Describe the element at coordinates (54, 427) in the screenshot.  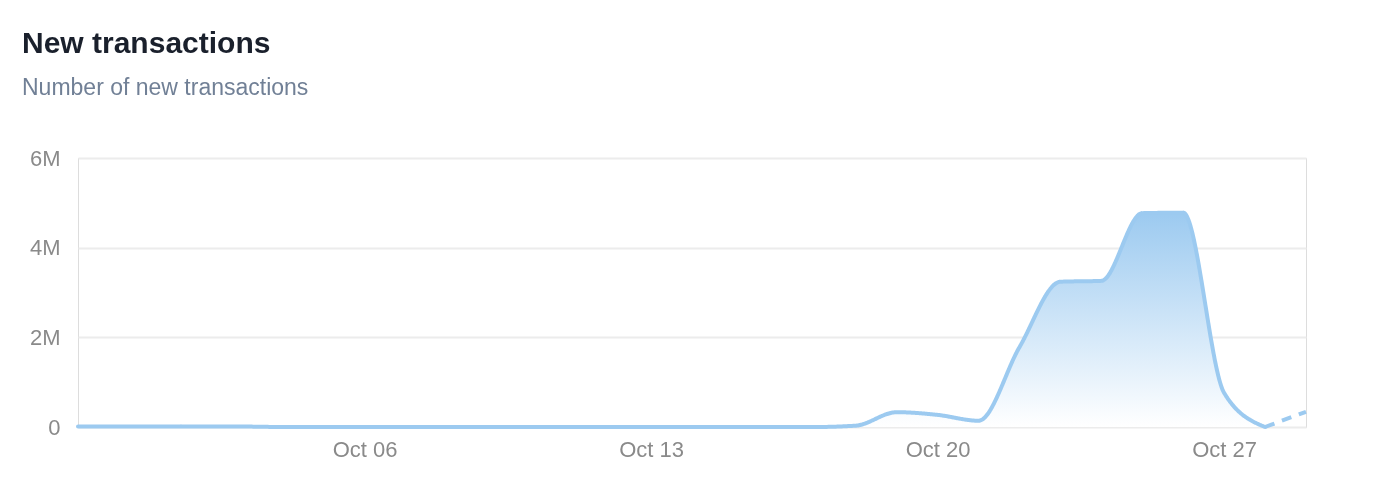
I see `y-tick-label: 0` at that location.